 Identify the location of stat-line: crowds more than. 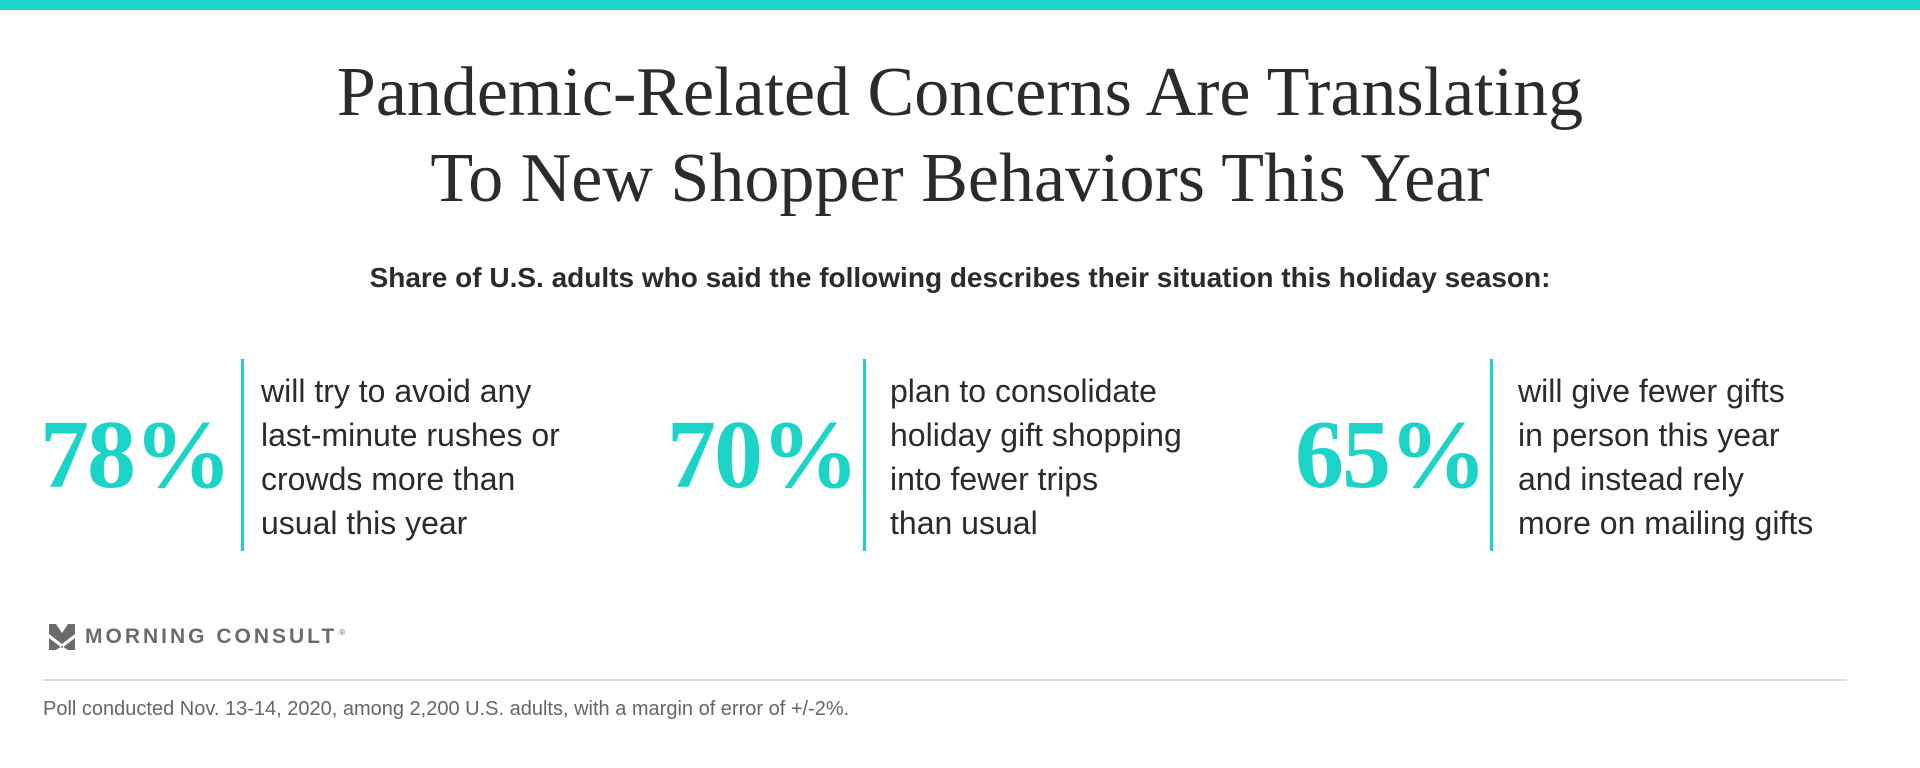
(388, 479).